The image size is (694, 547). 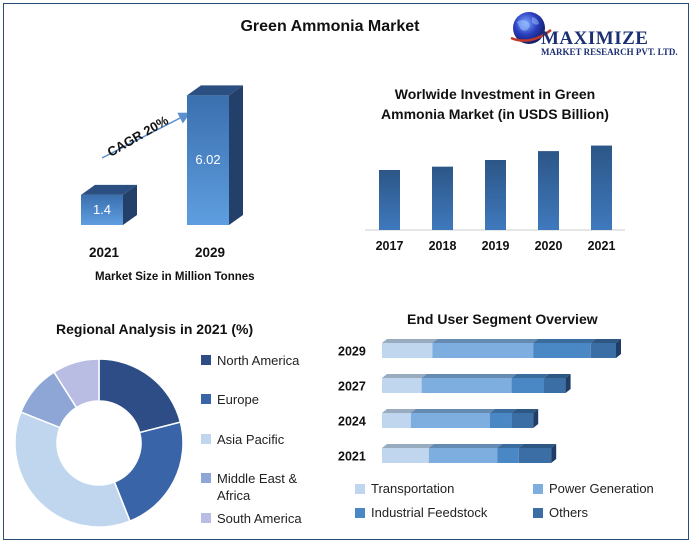 I want to click on end-user-legend-item: Others, so click(x=560, y=512).